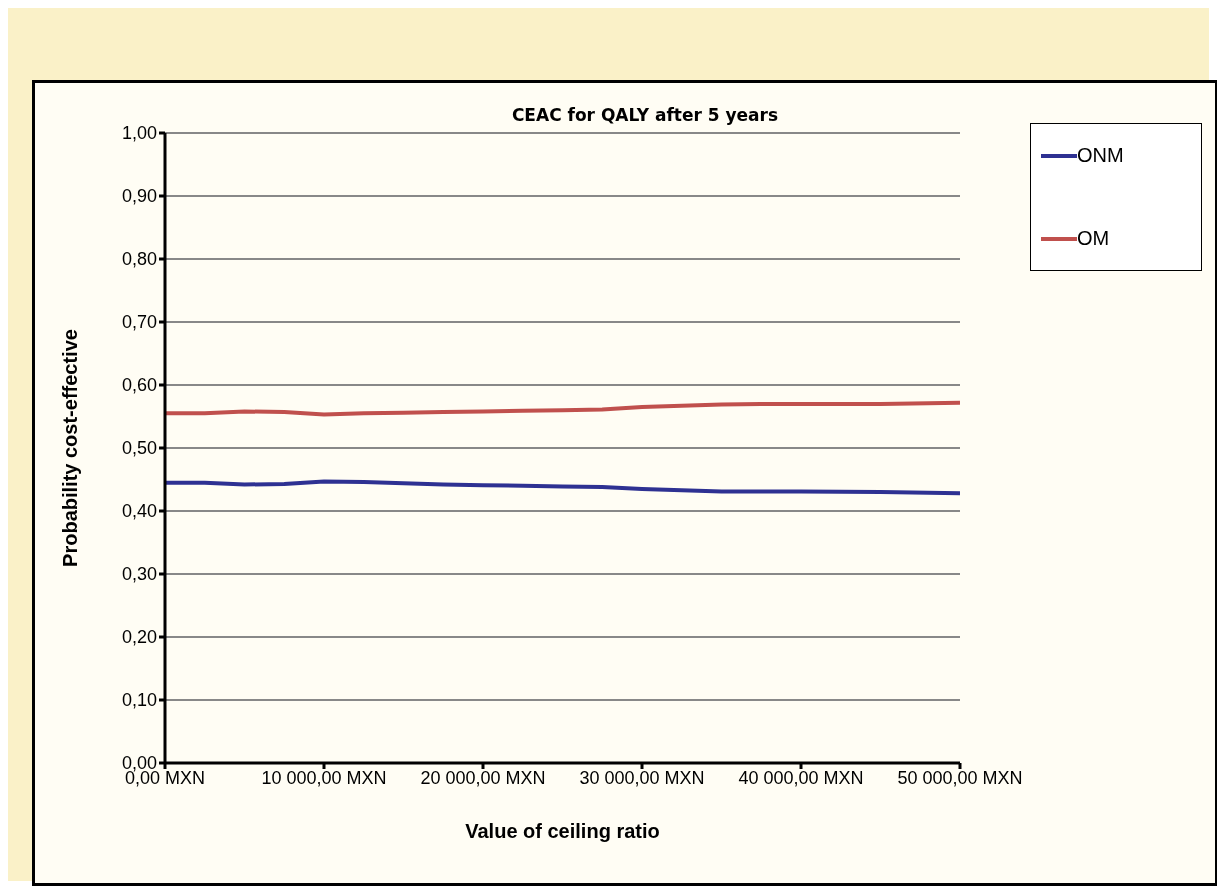 Image resolution: width=1217 pixels, height=889 pixels. I want to click on y-tick-label: 0,70, so click(139, 322).